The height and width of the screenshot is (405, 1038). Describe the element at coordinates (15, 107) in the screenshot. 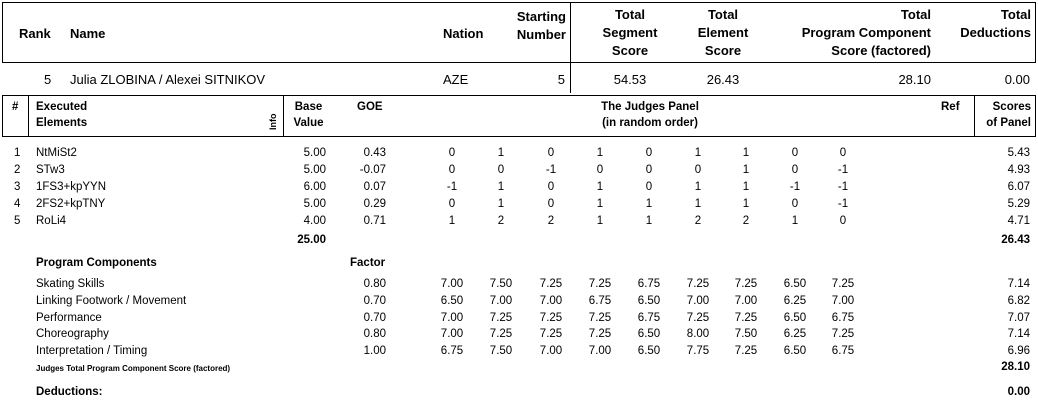

I see `num-header: #` at that location.